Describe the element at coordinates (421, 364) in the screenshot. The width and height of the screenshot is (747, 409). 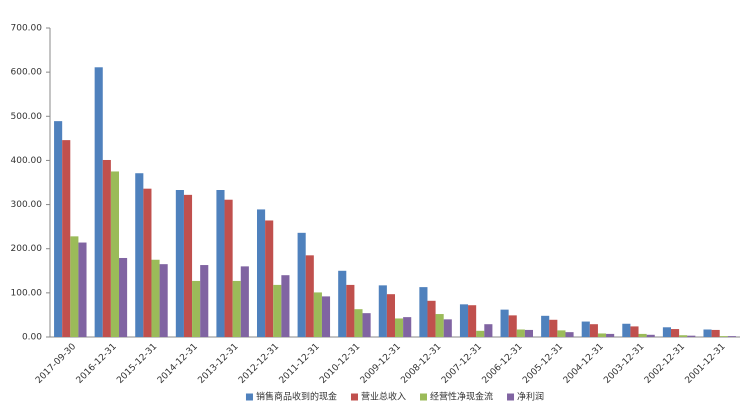
I see `x-tick-label: 2008-12-31` at that location.